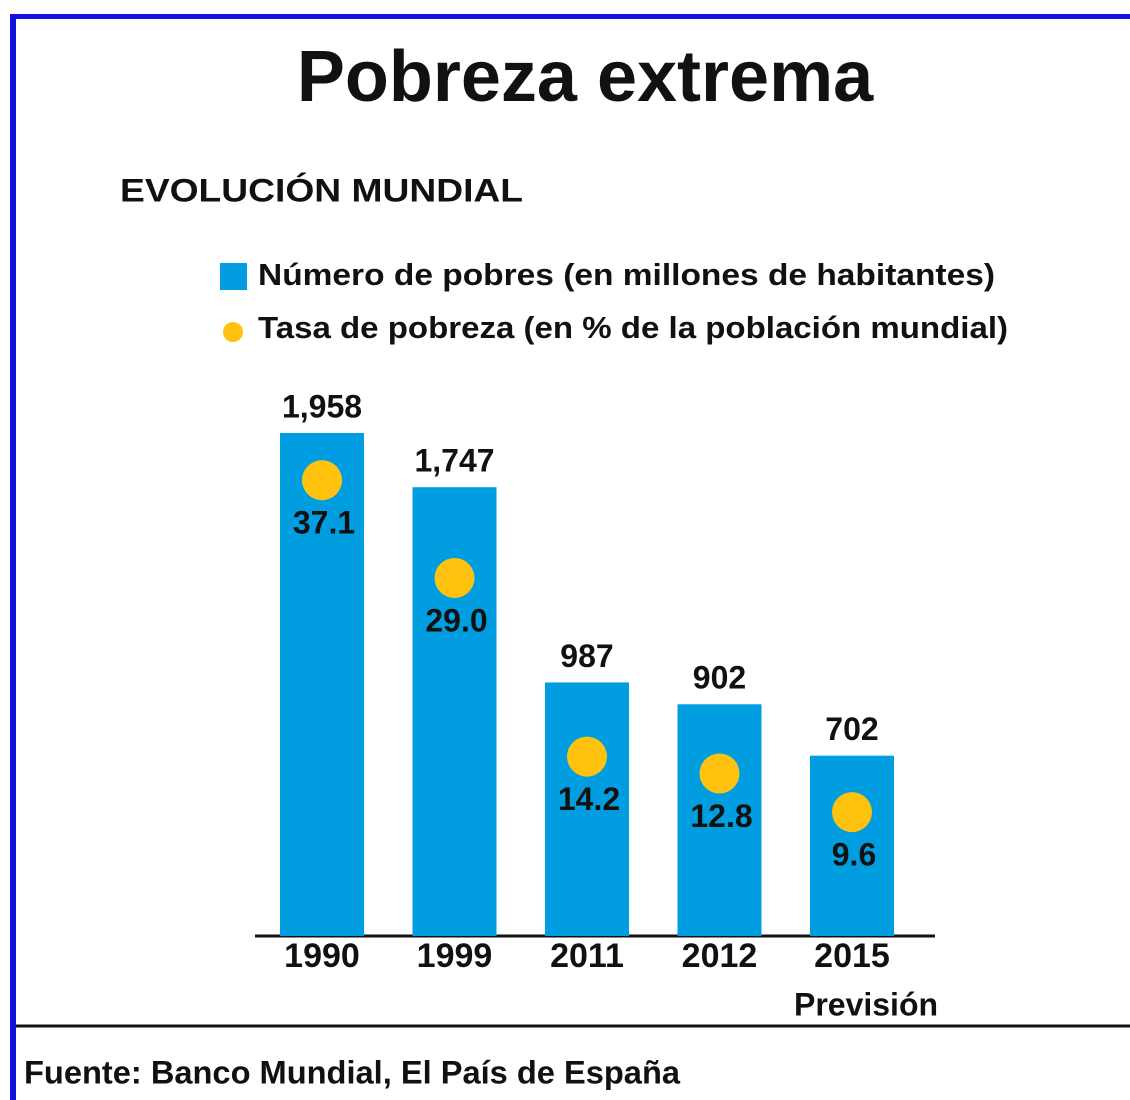  I want to click on x-tick-label: 2012, so click(720, 956).